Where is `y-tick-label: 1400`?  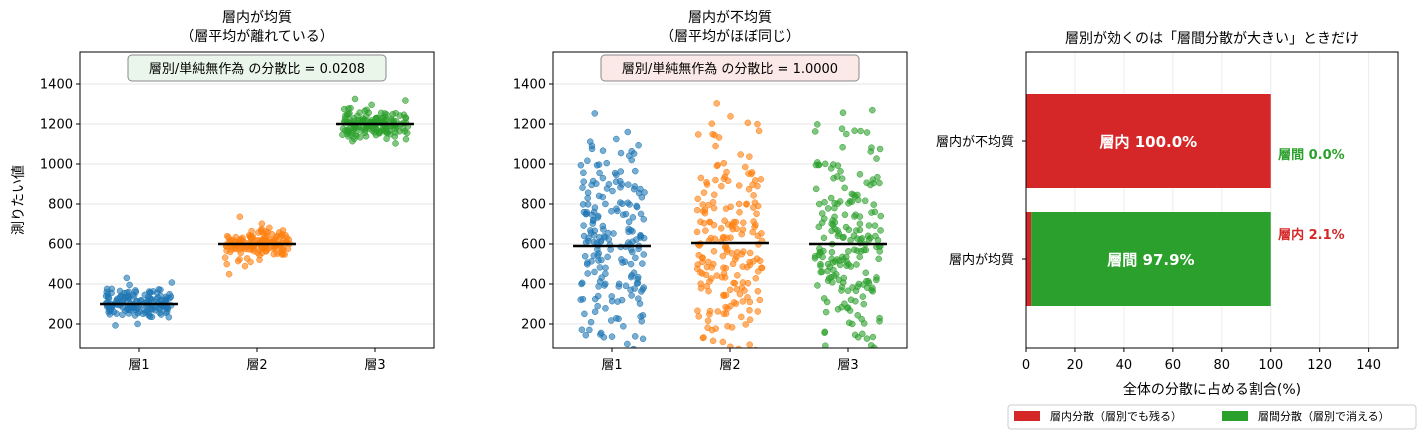
y-tick-label: 1400 is located at coordinates (56, 85).